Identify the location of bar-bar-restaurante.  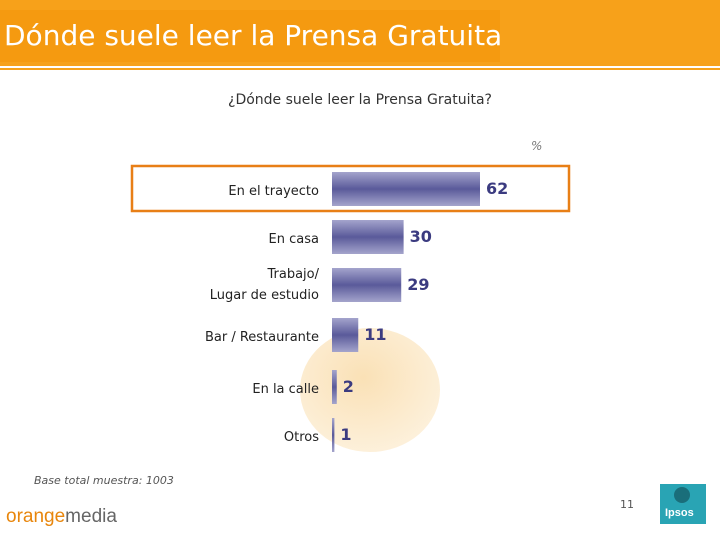
(345, 335).